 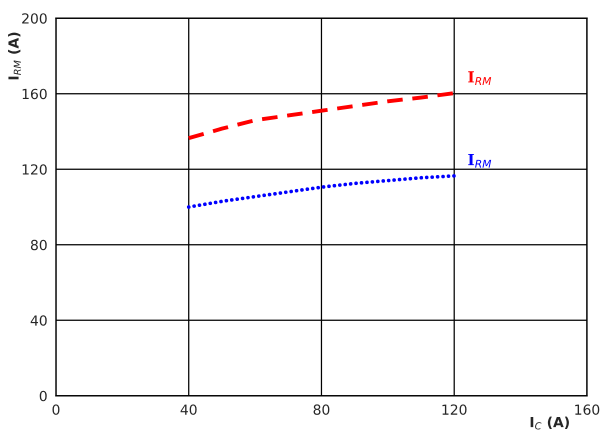 I want to click on y-tick-label: 40, so click(x=38, y=320).